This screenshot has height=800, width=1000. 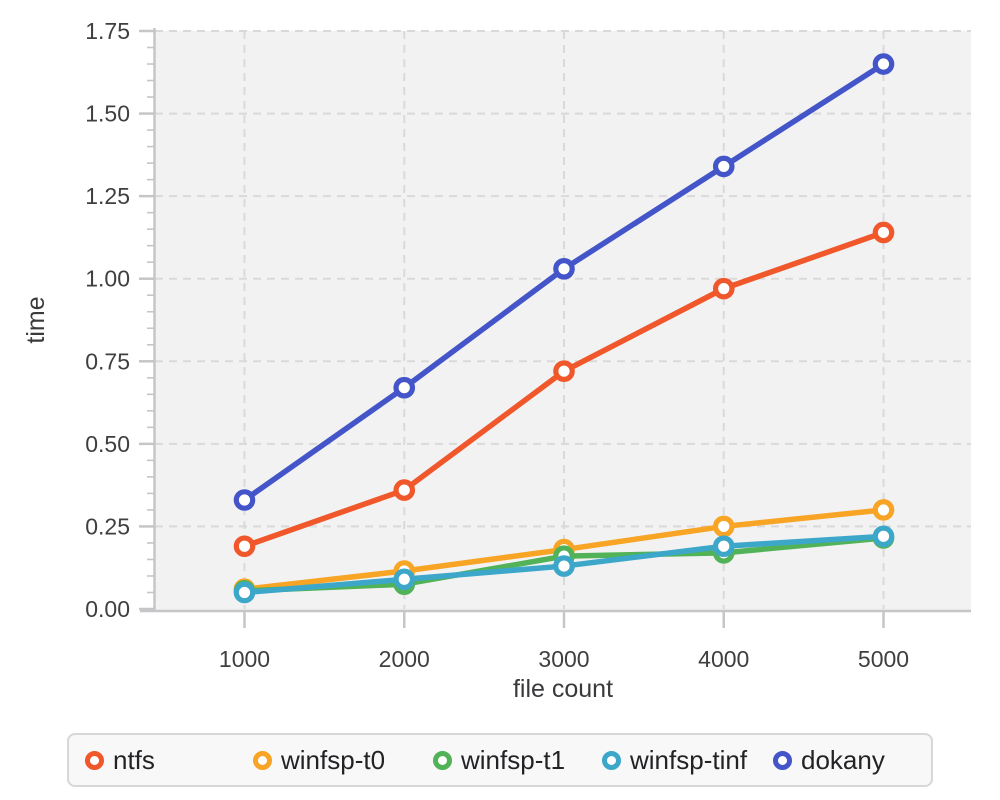 What do you see at coordinates (107, 361) in the screenshot?
I see `y-tick-label: 0.75` at bounding box center [107, 361].